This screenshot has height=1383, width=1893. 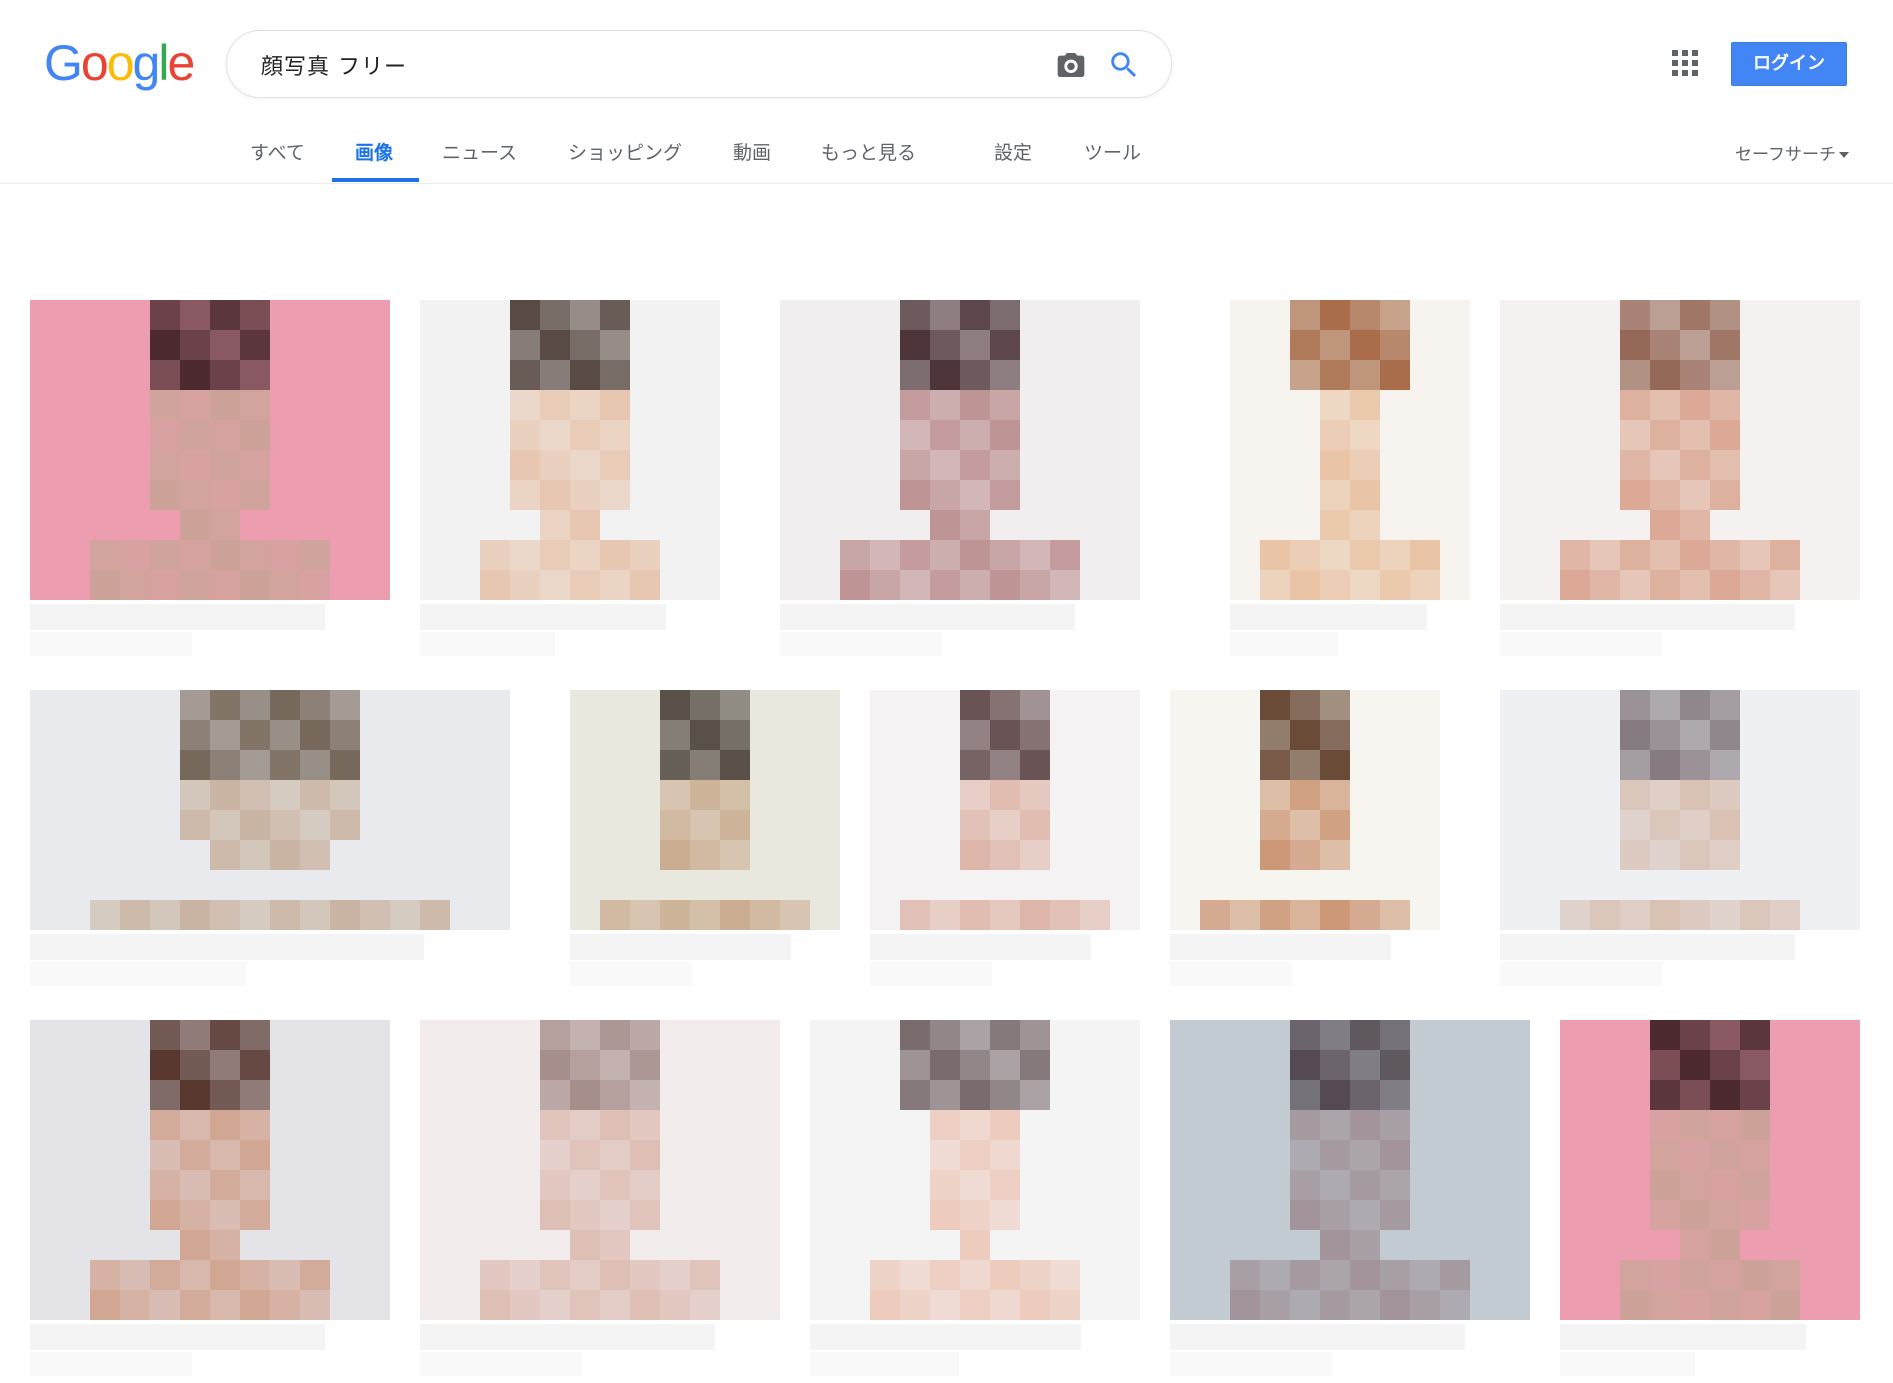 I want to click on tab-all: すべて, so click(x=277, y=153).